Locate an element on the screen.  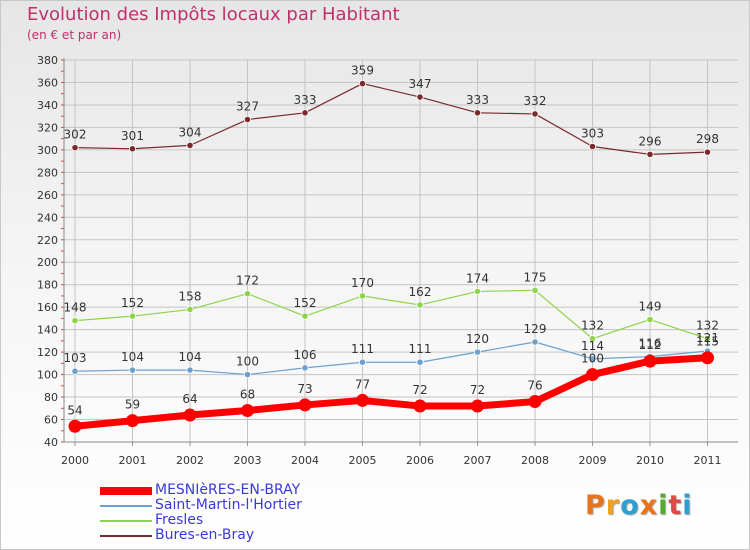
data-label: 111 is located at coordinates (420, 349).